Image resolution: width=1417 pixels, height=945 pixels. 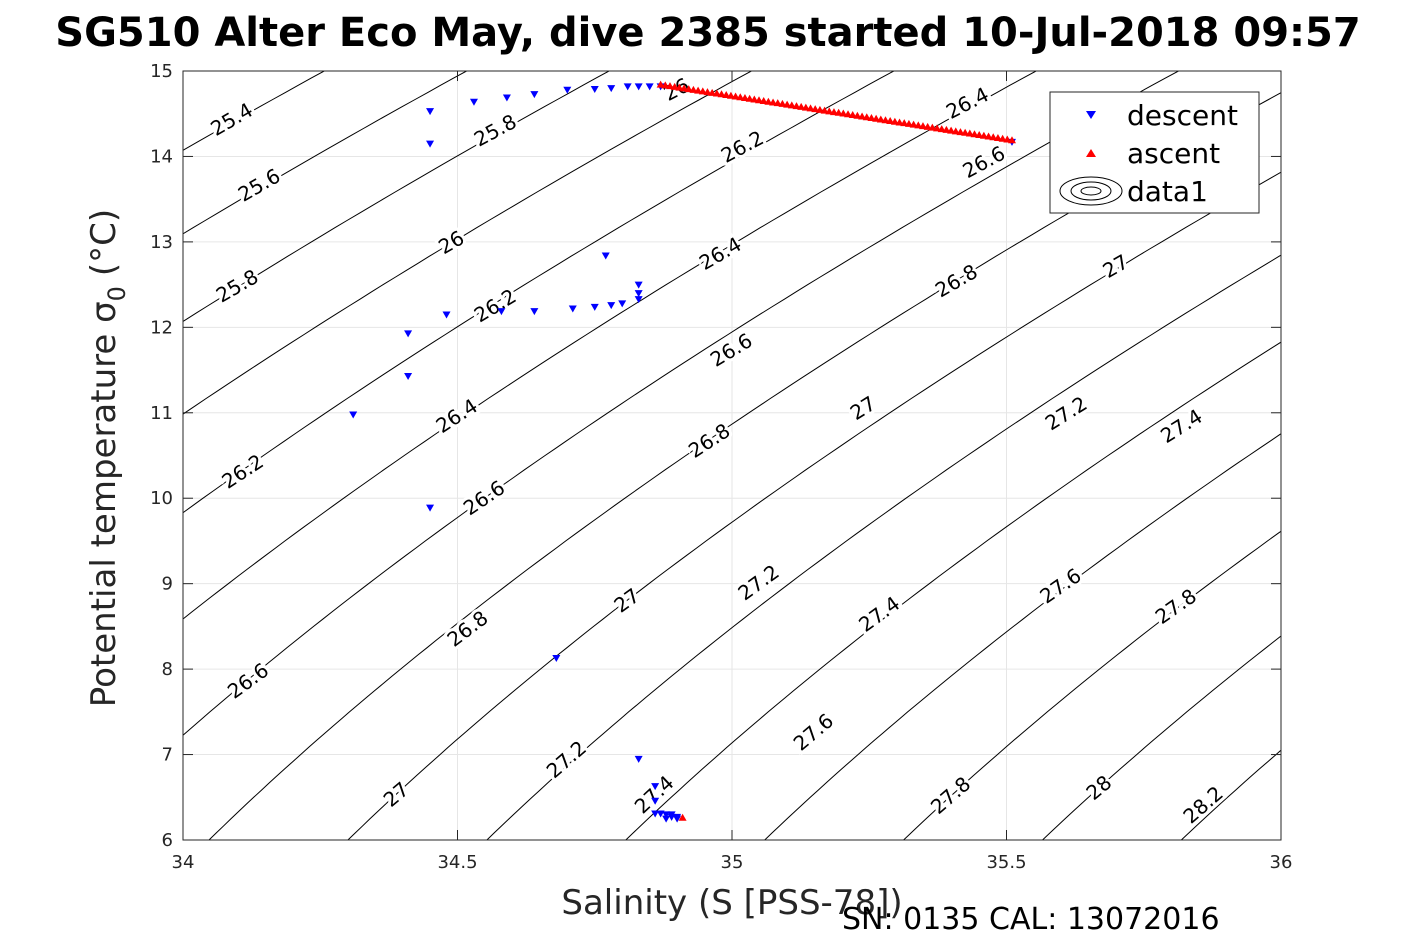 What do you see at coordinates (161, 413) in the screenshot?
I see `y-tick-label: 11` at bounding box center [161, 413].